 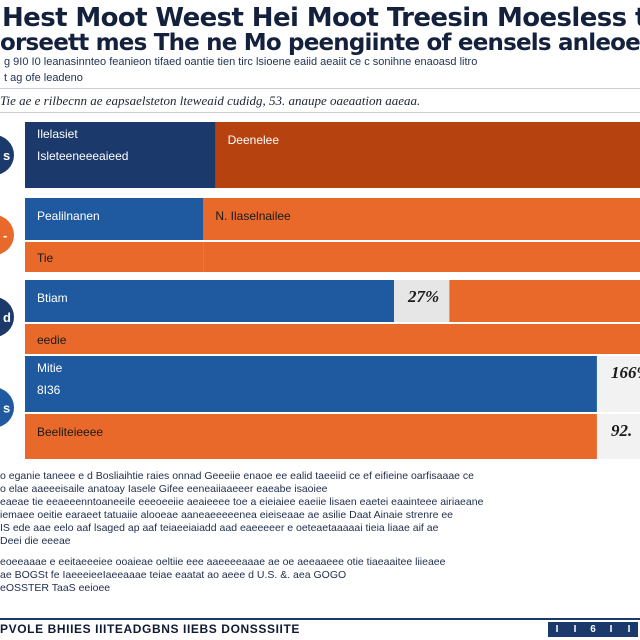 I want to click on segment-label: N. Ilaselnailee, so click(x=253, y=216).